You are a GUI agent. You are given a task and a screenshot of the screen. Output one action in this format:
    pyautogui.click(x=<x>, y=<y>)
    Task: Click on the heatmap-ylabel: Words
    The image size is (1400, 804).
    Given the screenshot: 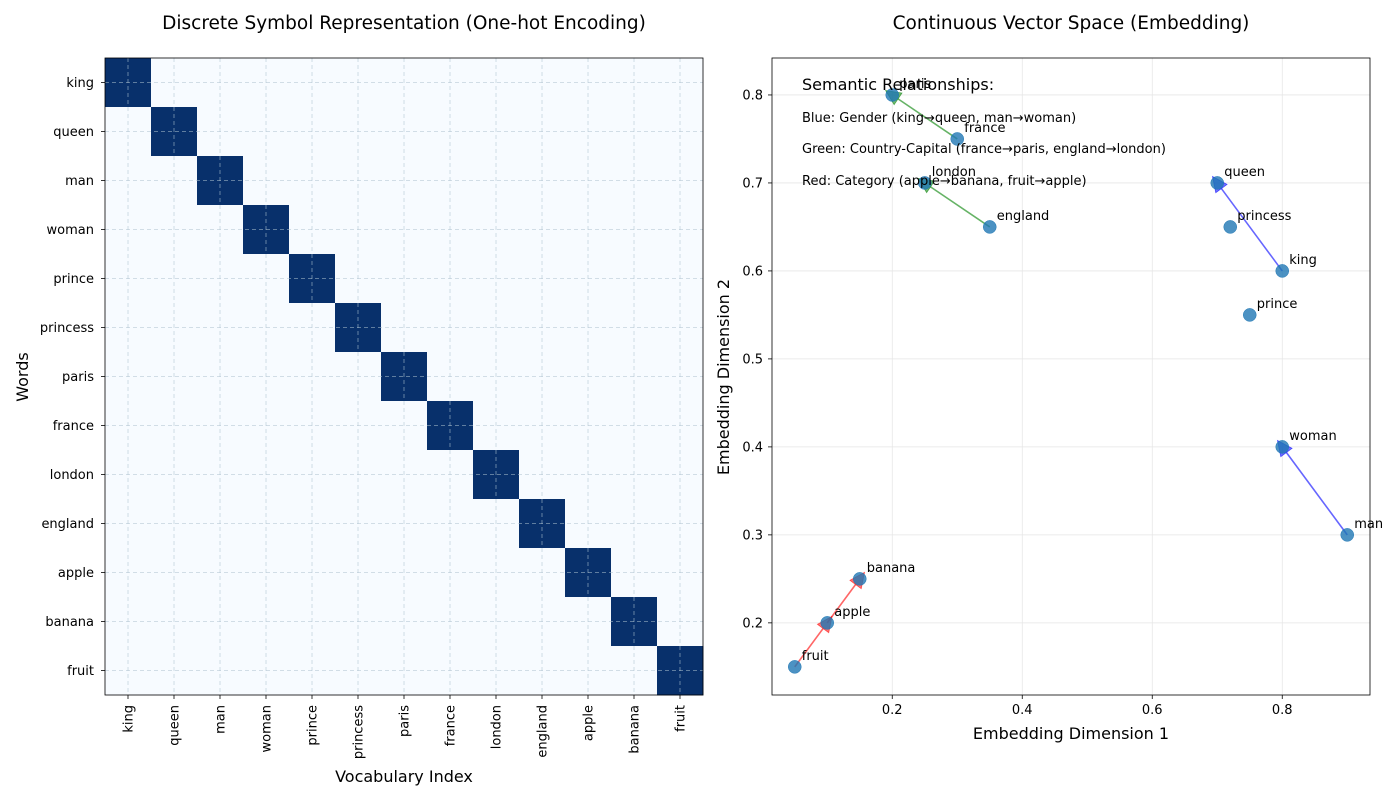 What is the action you would take?
    pyautogui.click(x=22, y=376)
    